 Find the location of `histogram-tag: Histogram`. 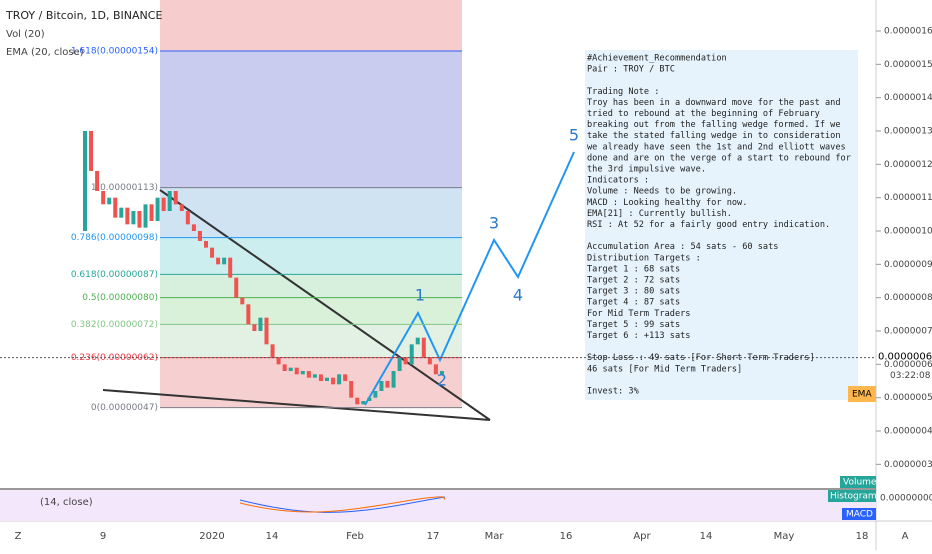

histogram-tag: Histogram is located at coordinates (853, 497).